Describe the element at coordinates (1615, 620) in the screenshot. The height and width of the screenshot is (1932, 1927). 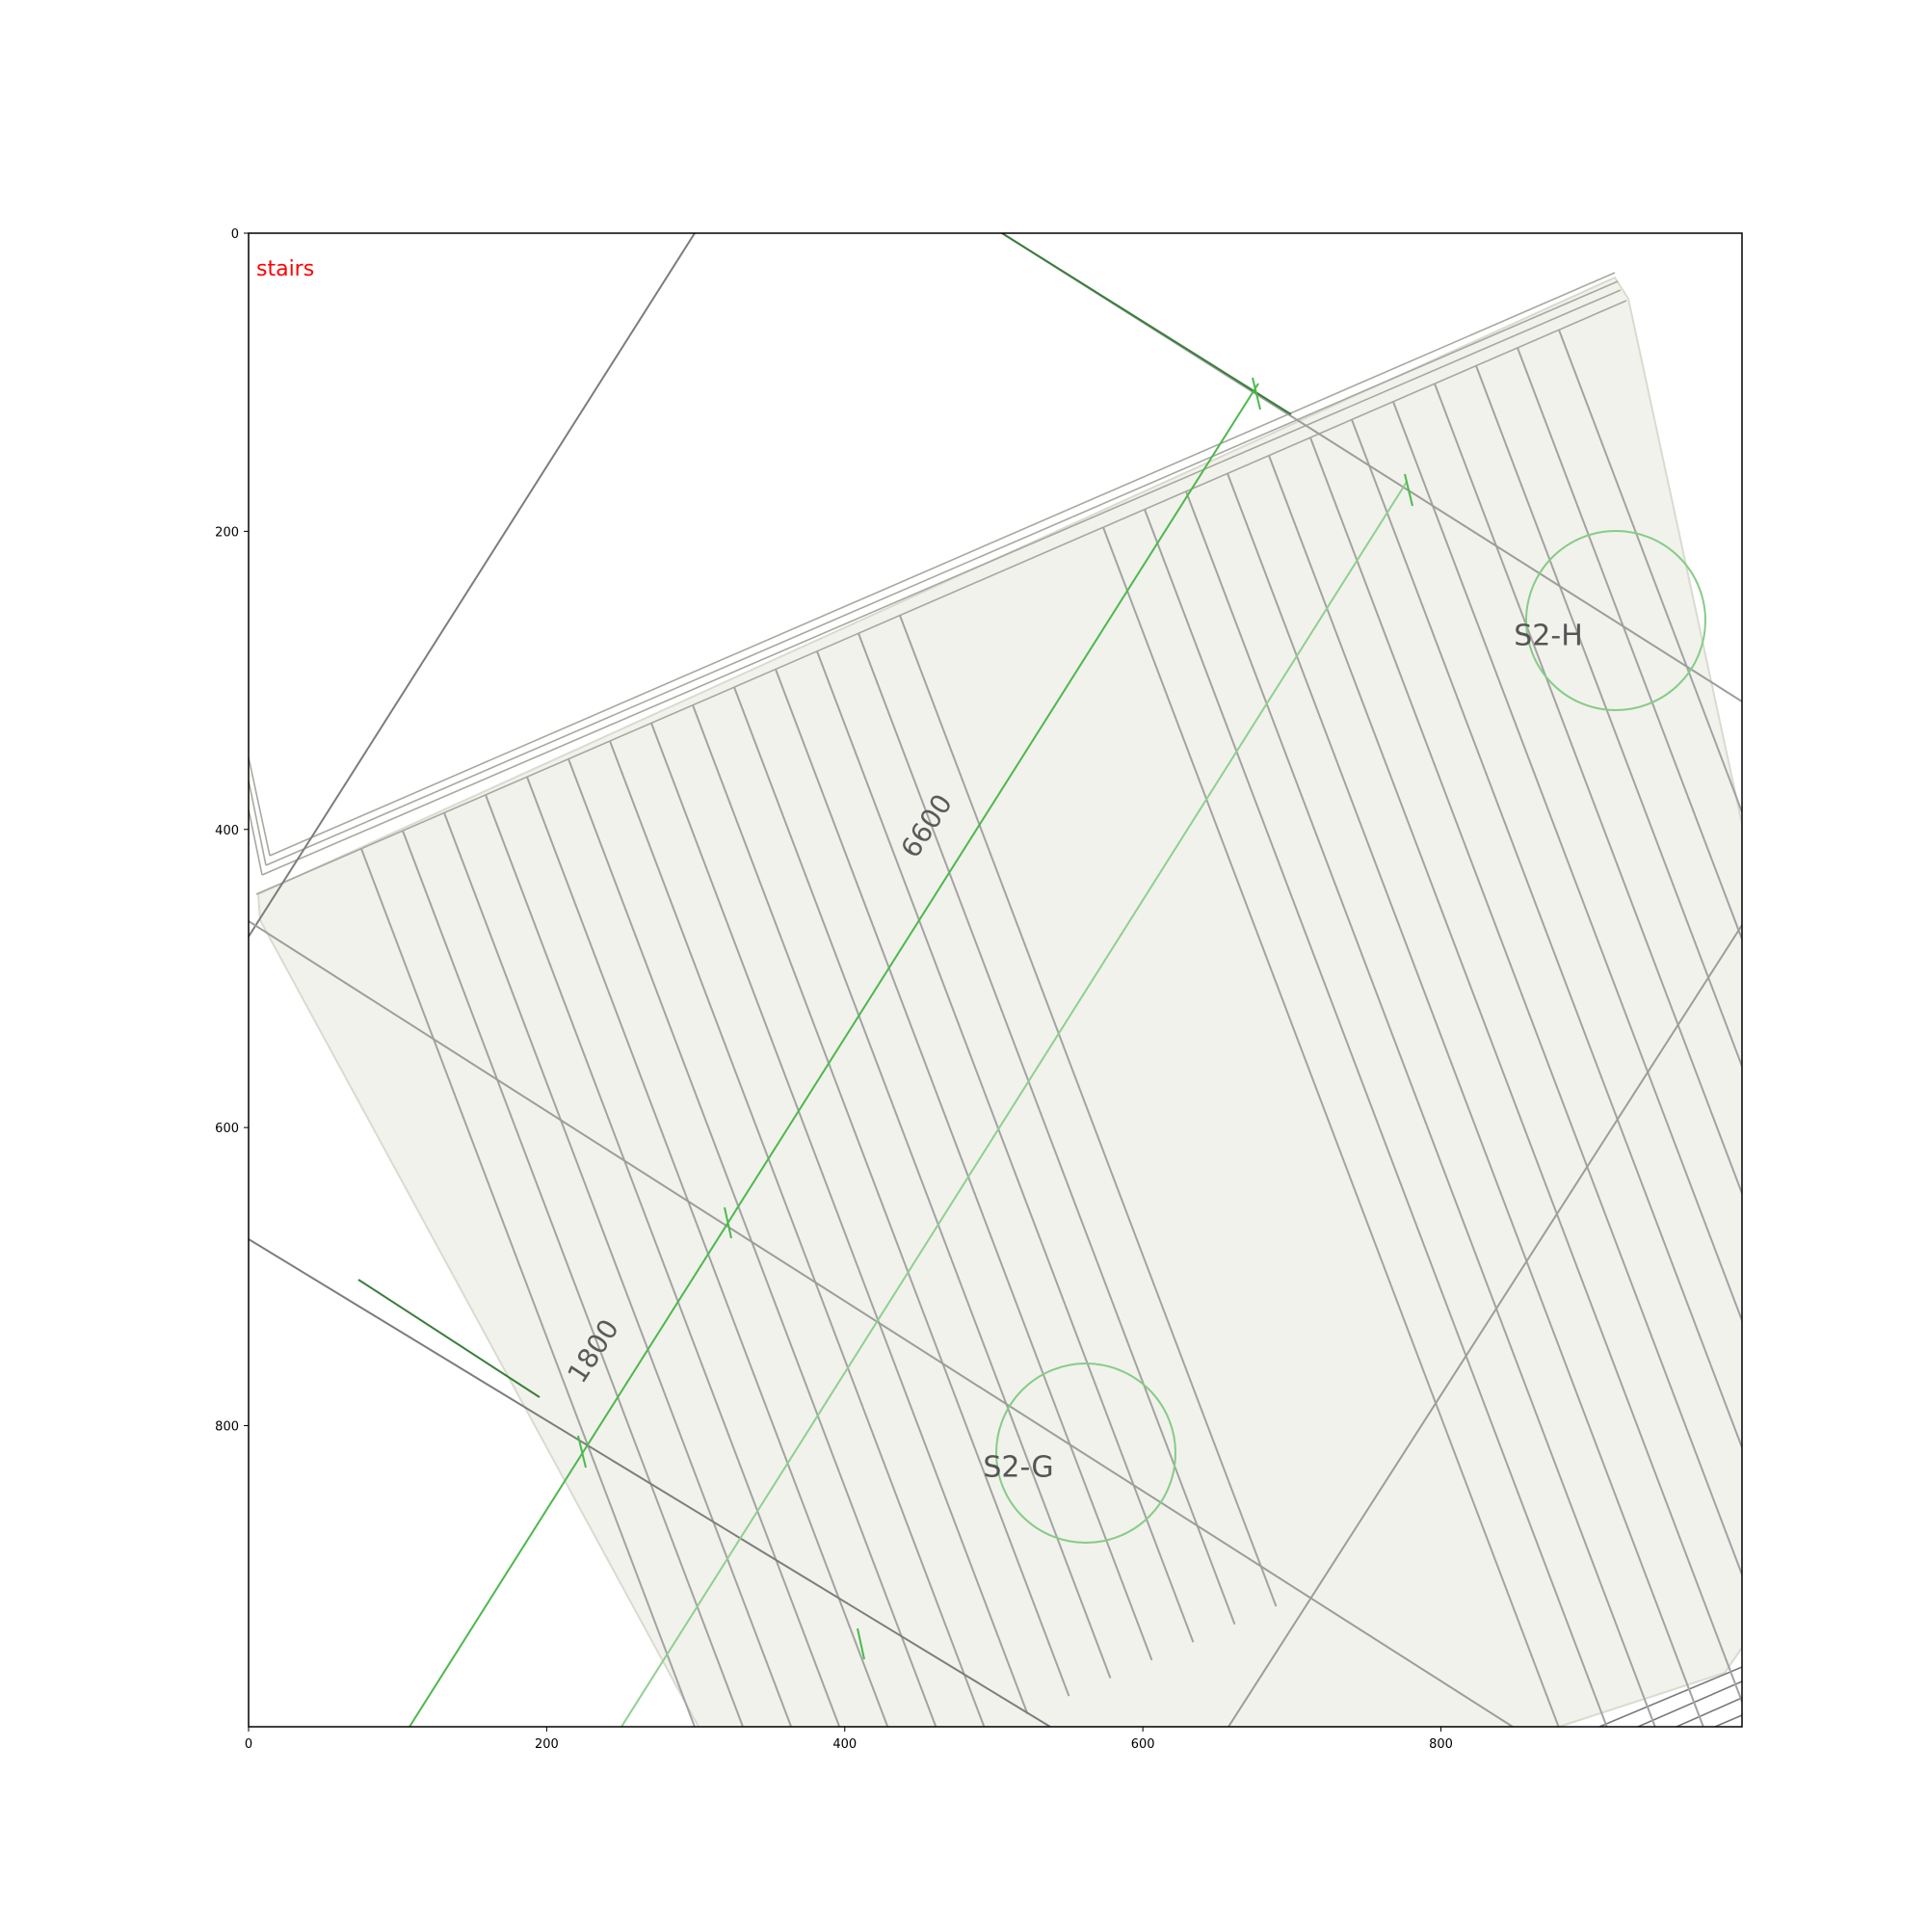
I see `grid-circle-s2-h` at that location.